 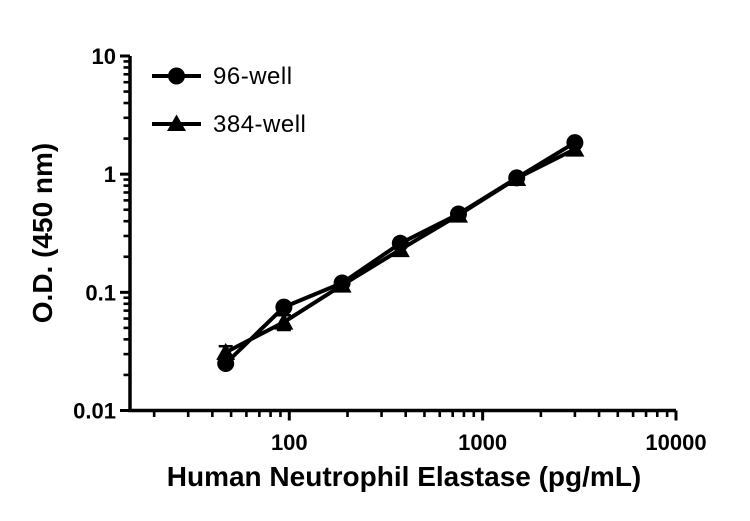 I want to click on y-axis-title: O.D. (450 nm), so click(x=42, y=233).